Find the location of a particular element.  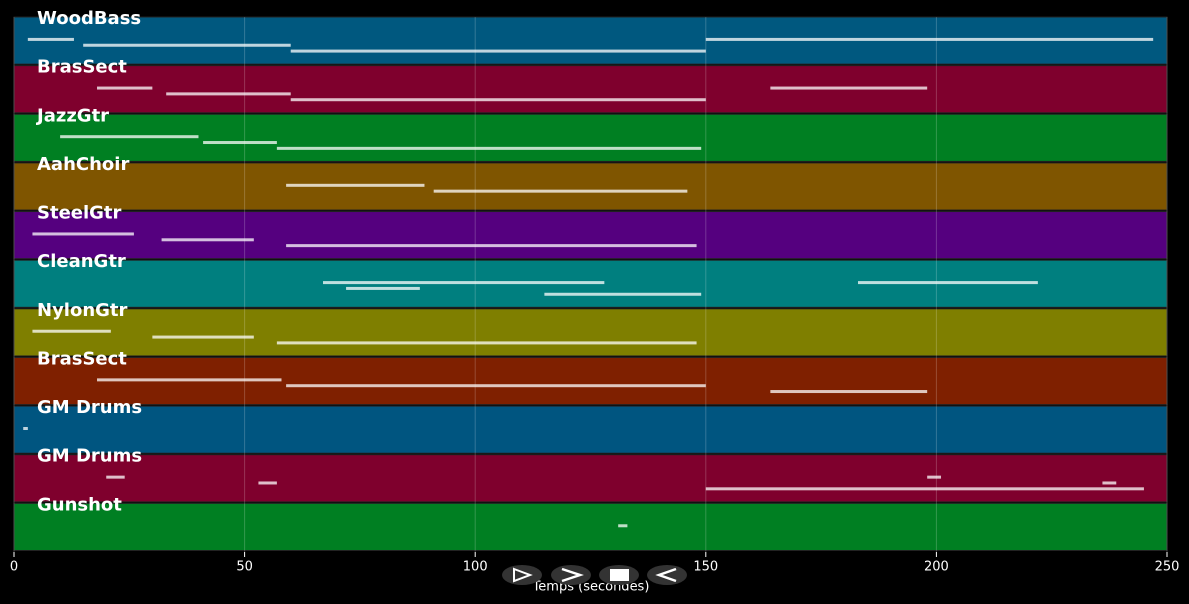

forward-icon is located at coordinates (572, 575).